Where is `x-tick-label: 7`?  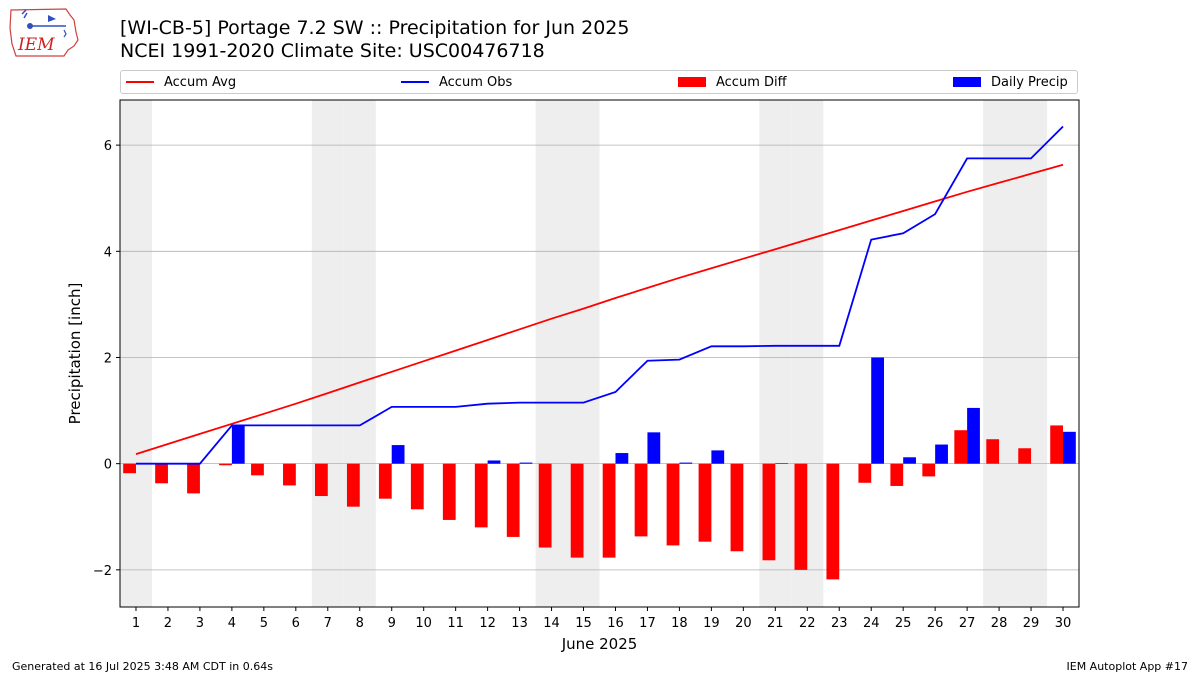 x-tick-label: 7 is located at coordinates (328, 623).